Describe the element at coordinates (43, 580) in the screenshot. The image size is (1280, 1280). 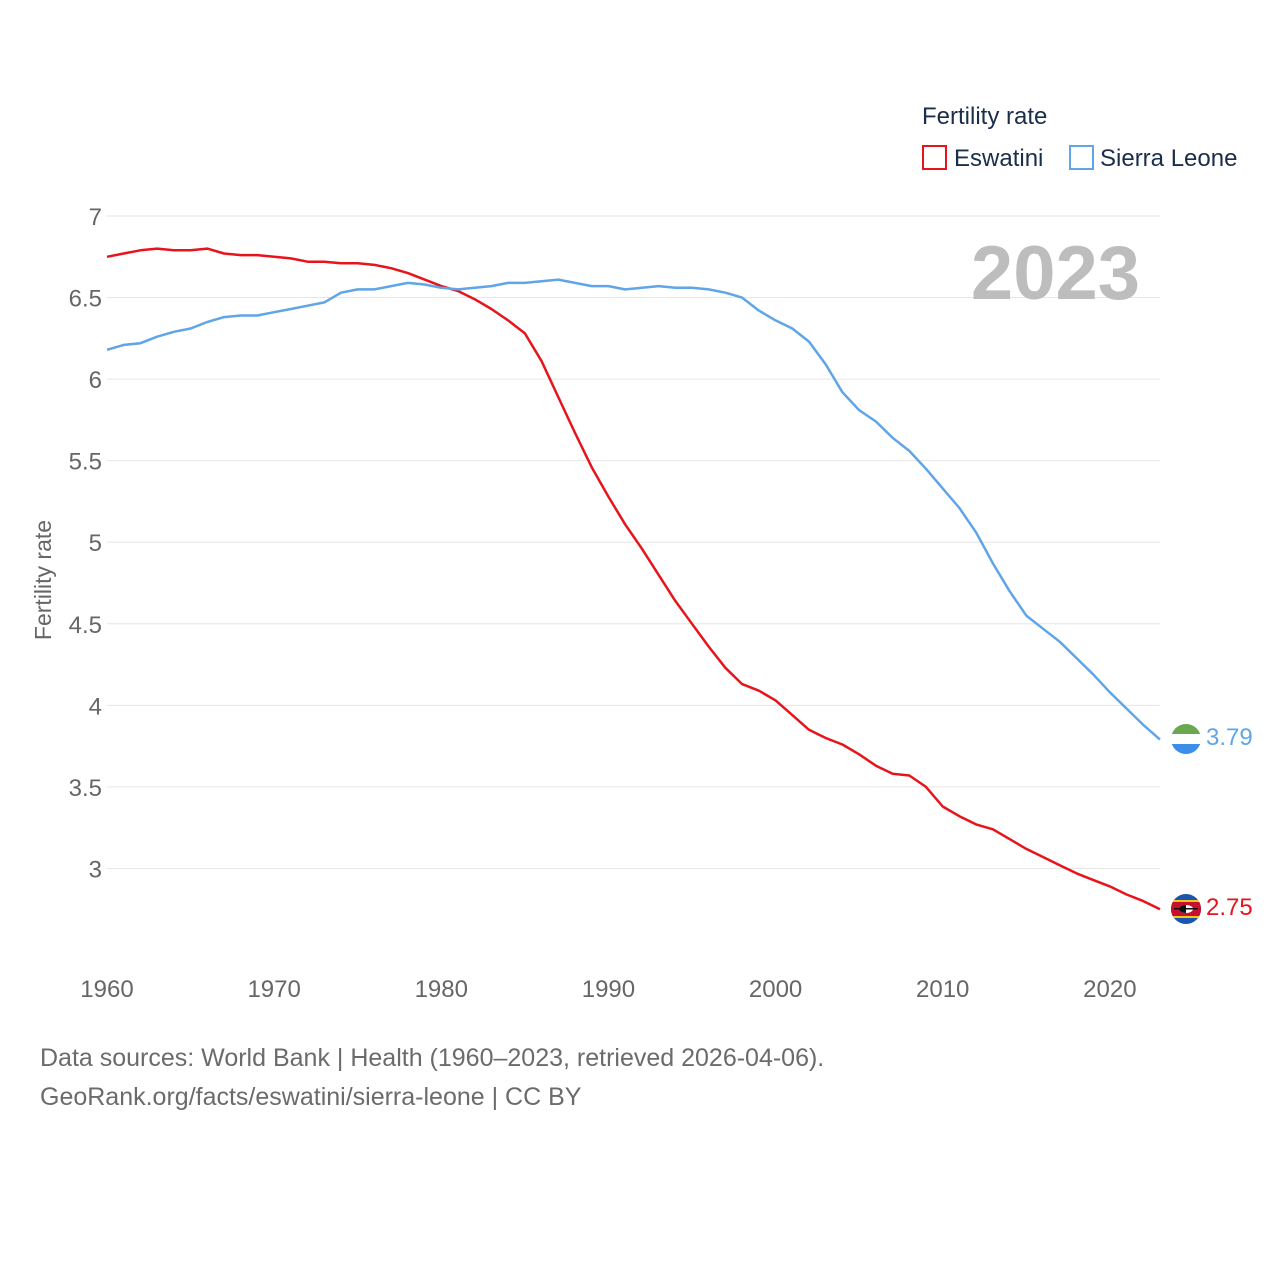
I see `y-axis-label: Fertility rate` at that location.